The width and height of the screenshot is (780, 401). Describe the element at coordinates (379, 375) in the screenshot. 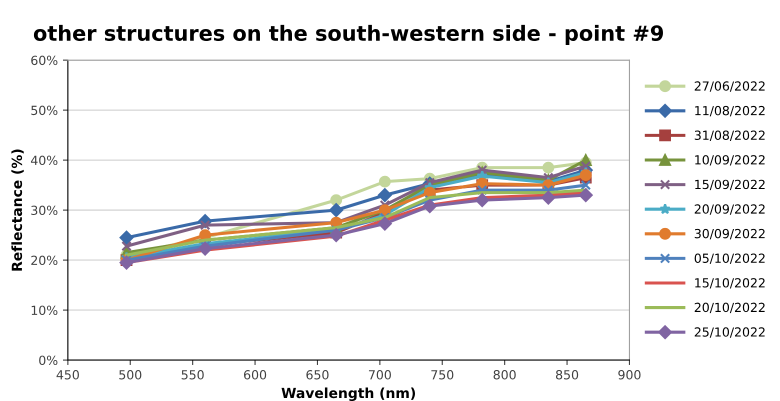

I see `x-tick-label: 700` at that location.